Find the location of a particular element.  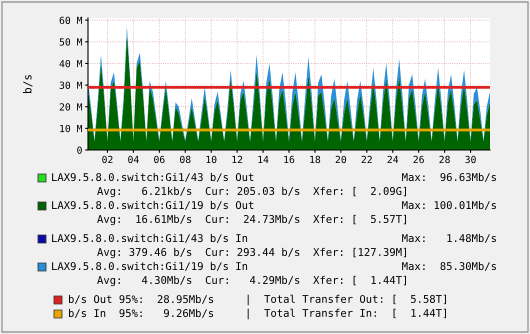

x-tick-label: 30 is located at coordinates (470, 160).